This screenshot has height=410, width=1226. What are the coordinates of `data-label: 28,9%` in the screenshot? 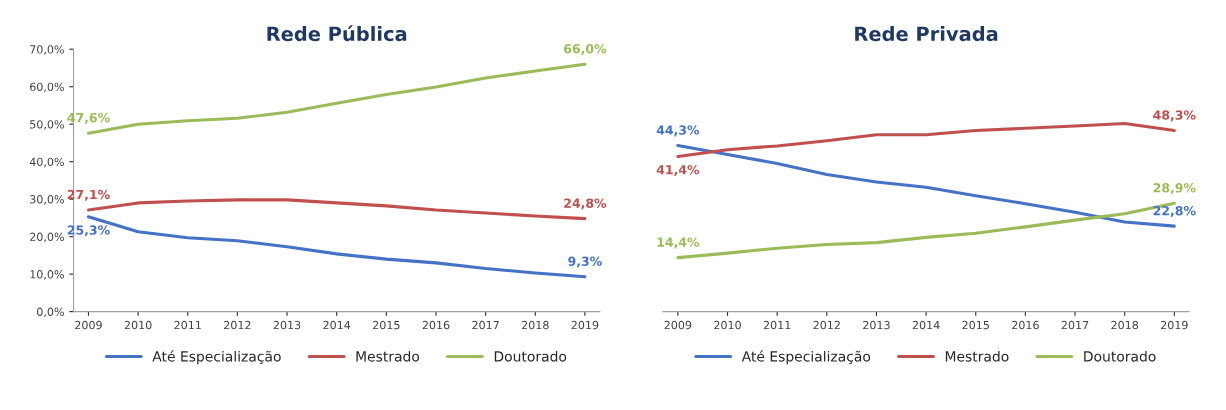 It's located at (1174, 189).